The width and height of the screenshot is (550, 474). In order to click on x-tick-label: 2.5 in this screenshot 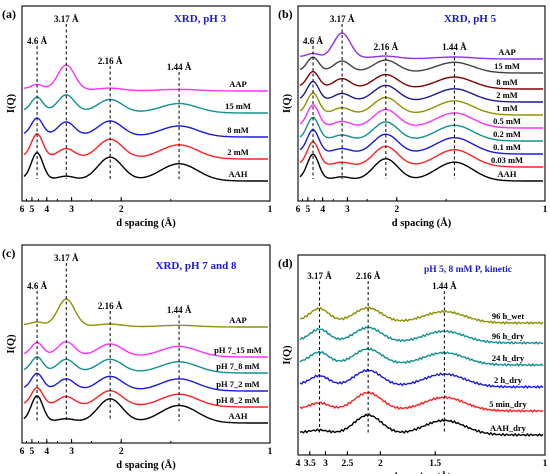, I will do `click(347, 464)`.